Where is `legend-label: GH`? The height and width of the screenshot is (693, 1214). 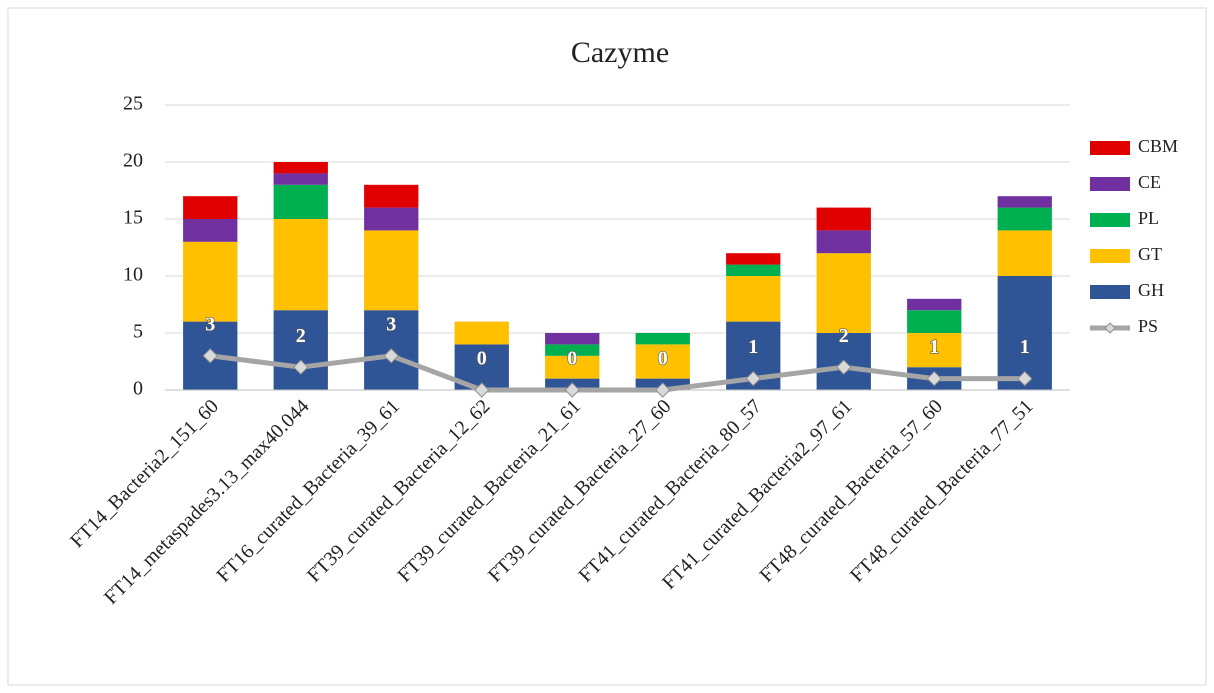 legend-label: GH is located at coordinates (1151, 290).